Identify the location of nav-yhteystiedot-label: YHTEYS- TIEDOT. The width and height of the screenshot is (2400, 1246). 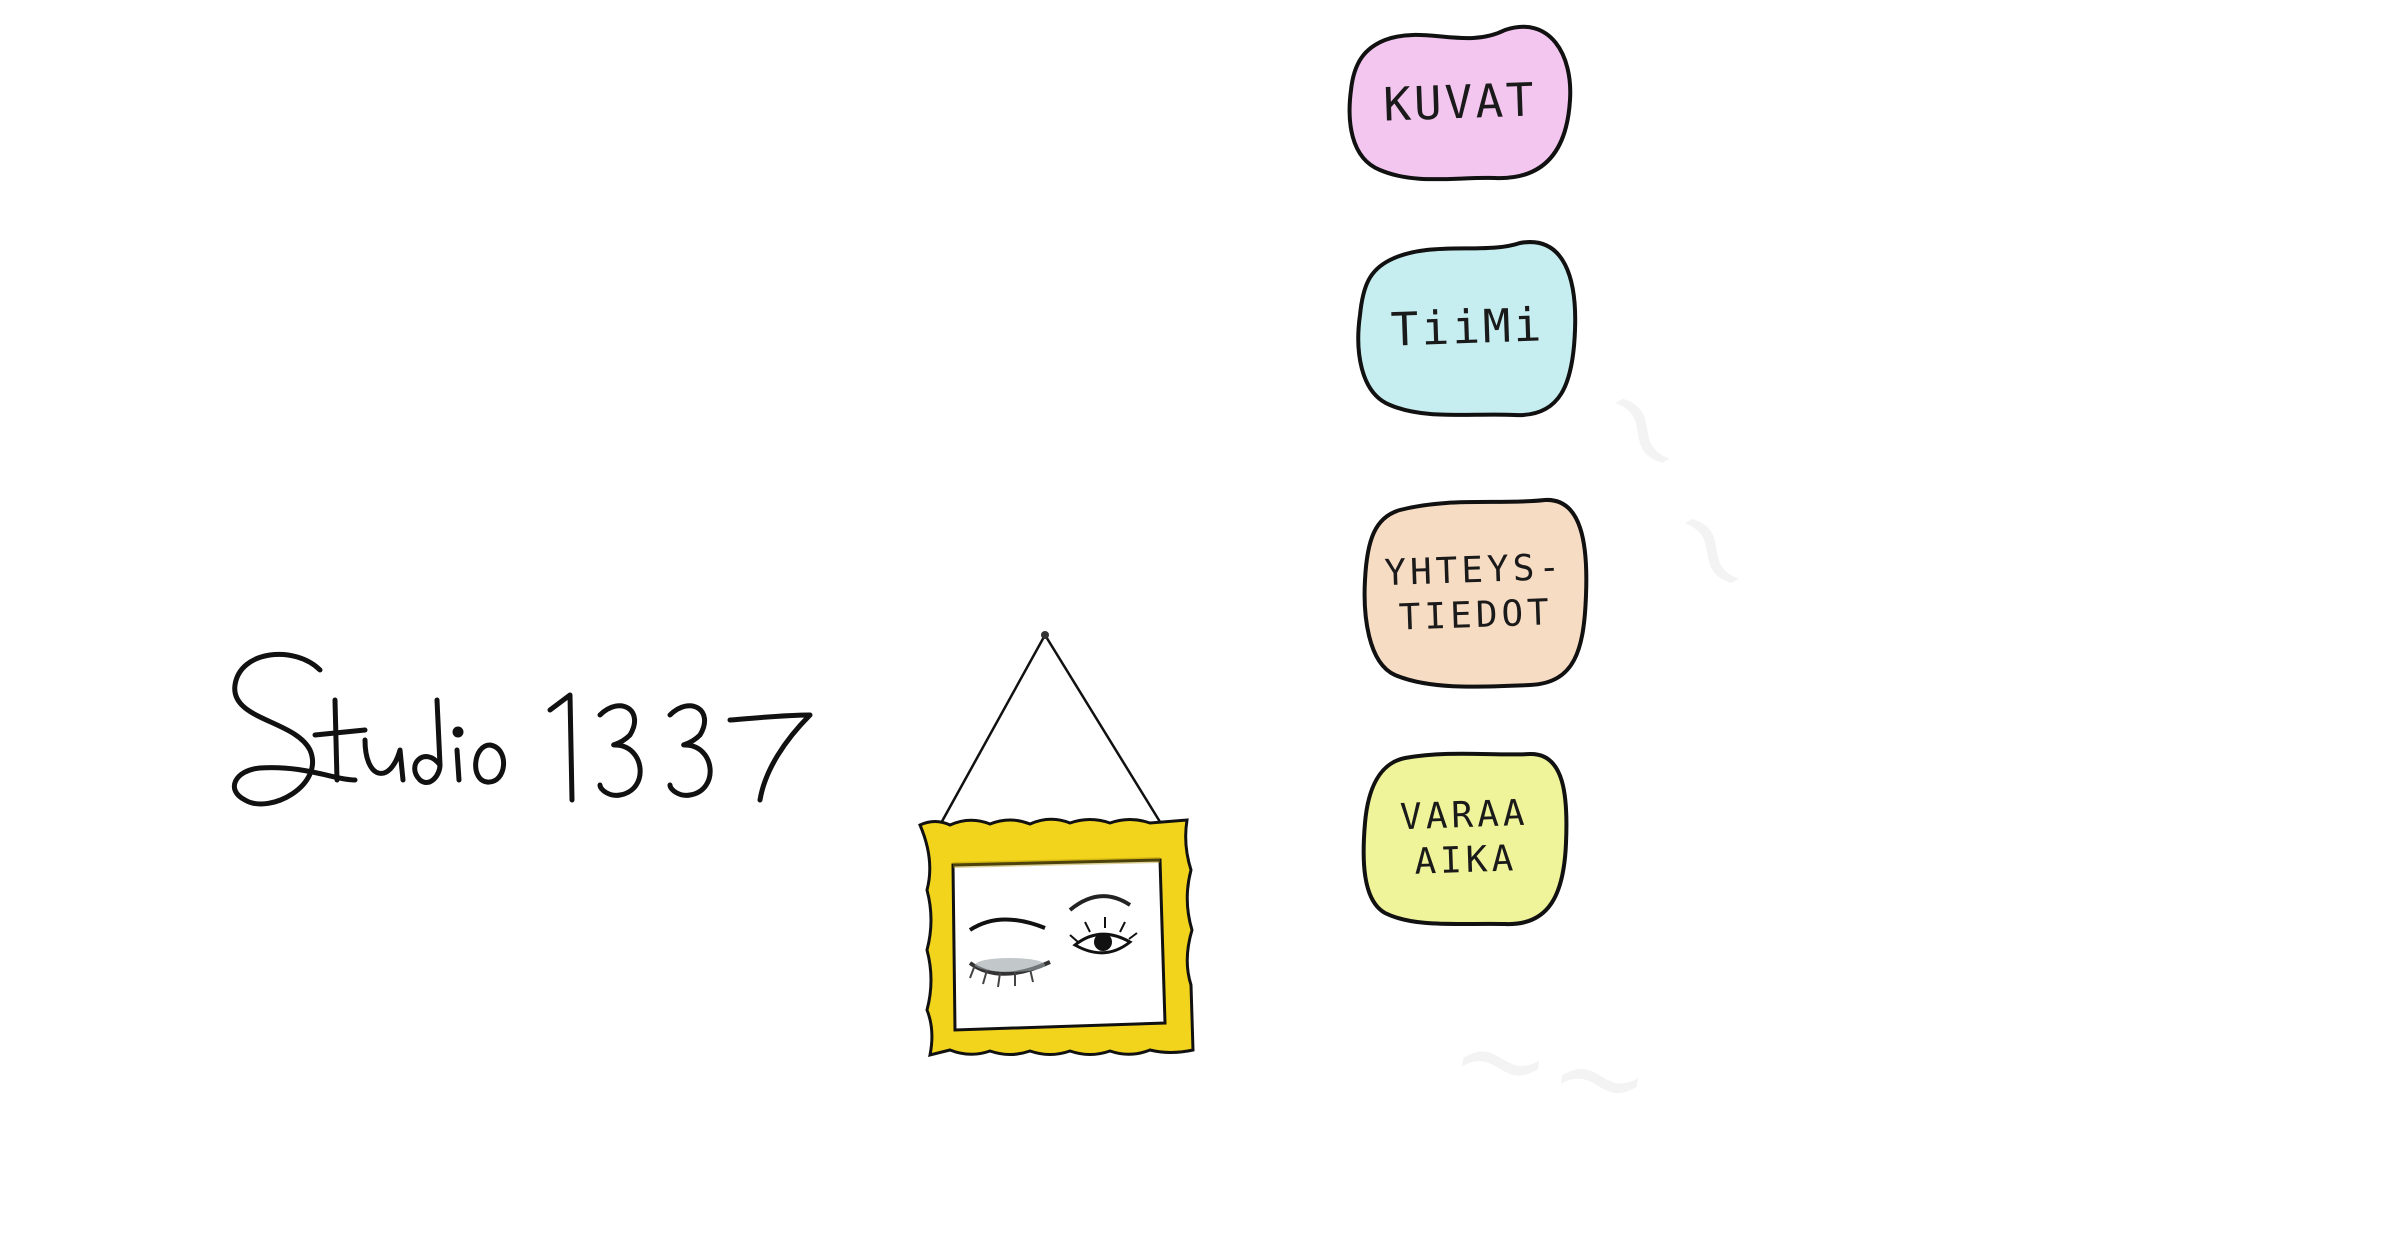
(1474, 592).